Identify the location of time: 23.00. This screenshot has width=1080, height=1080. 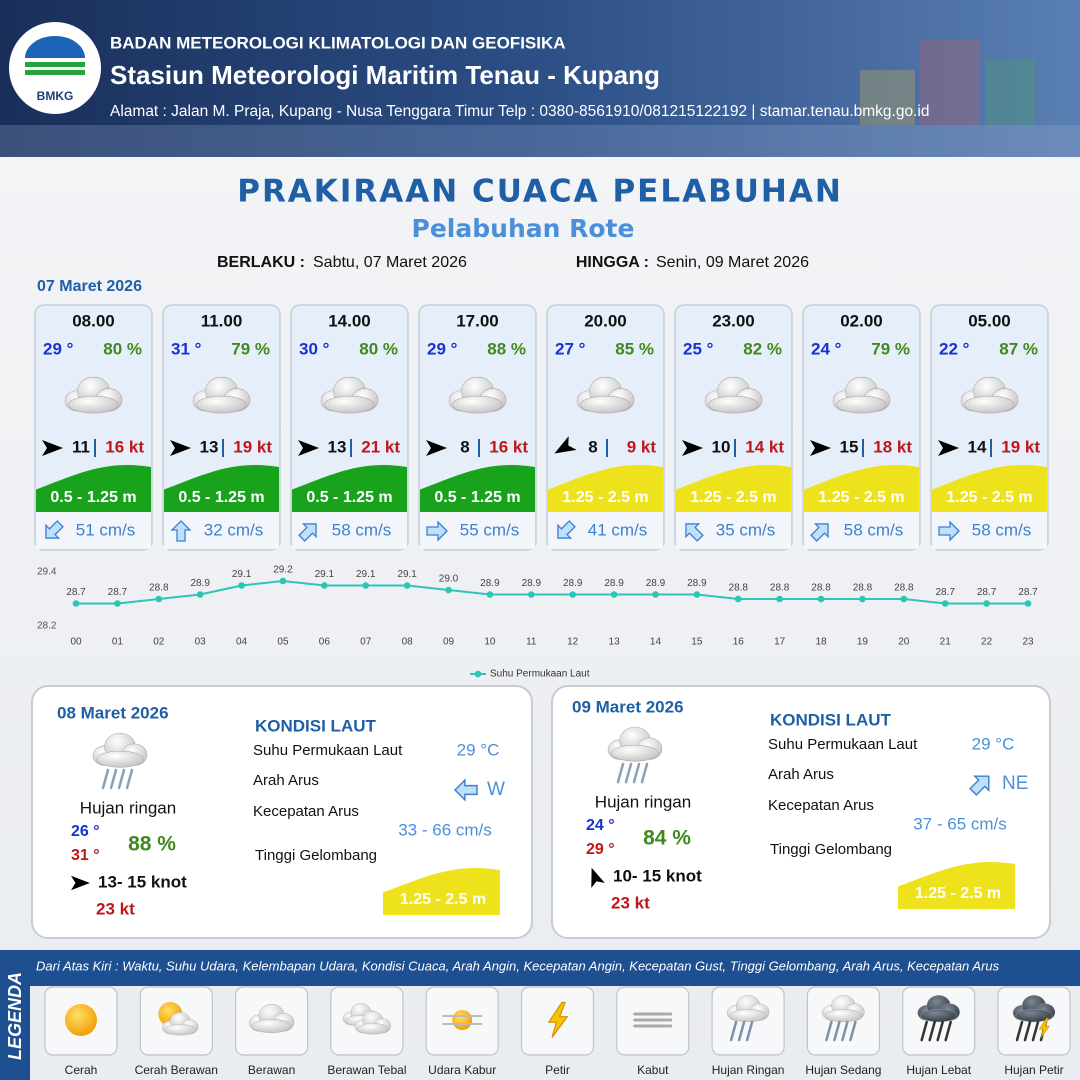
(733, 320).